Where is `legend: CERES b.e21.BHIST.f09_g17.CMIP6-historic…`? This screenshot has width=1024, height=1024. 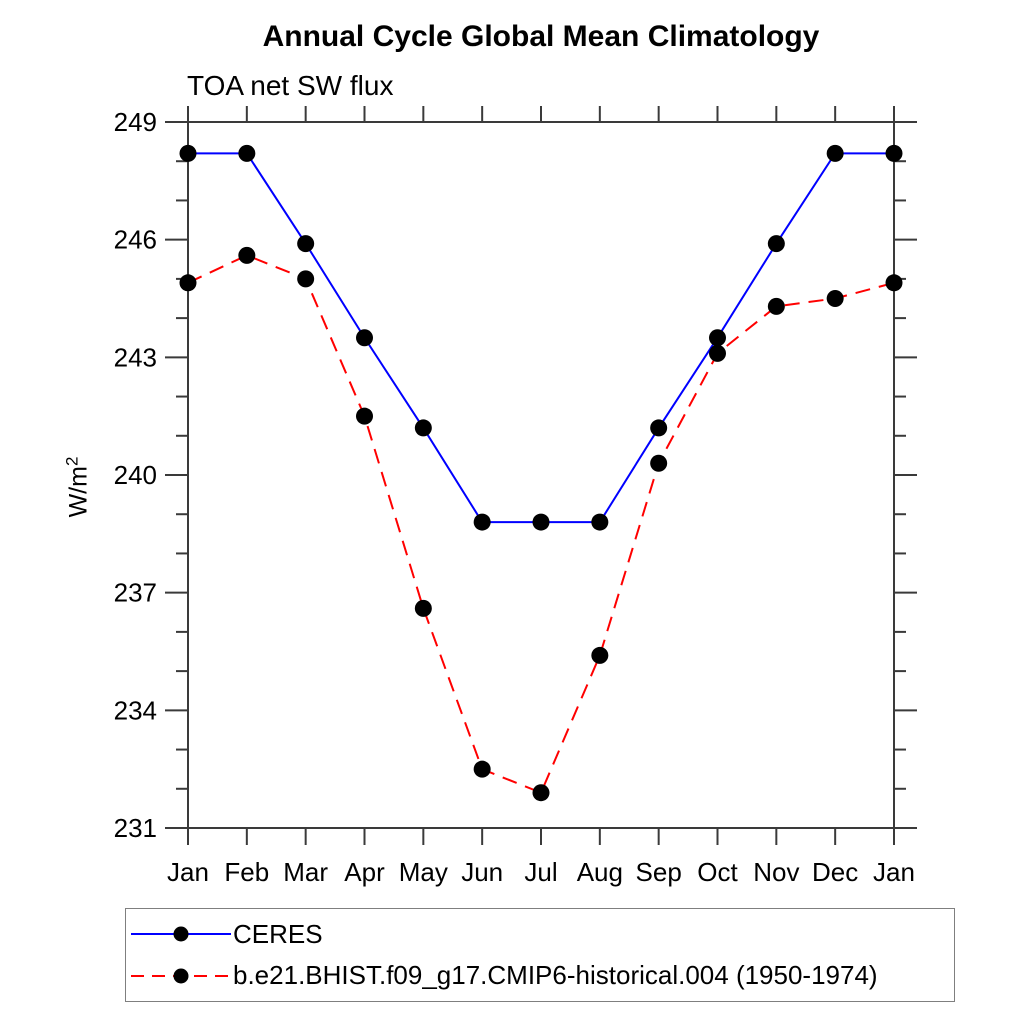
legend: CERES b.e21.BHIST.f09_g17.CMIP6-historic… is located at coordinates (540, 955).